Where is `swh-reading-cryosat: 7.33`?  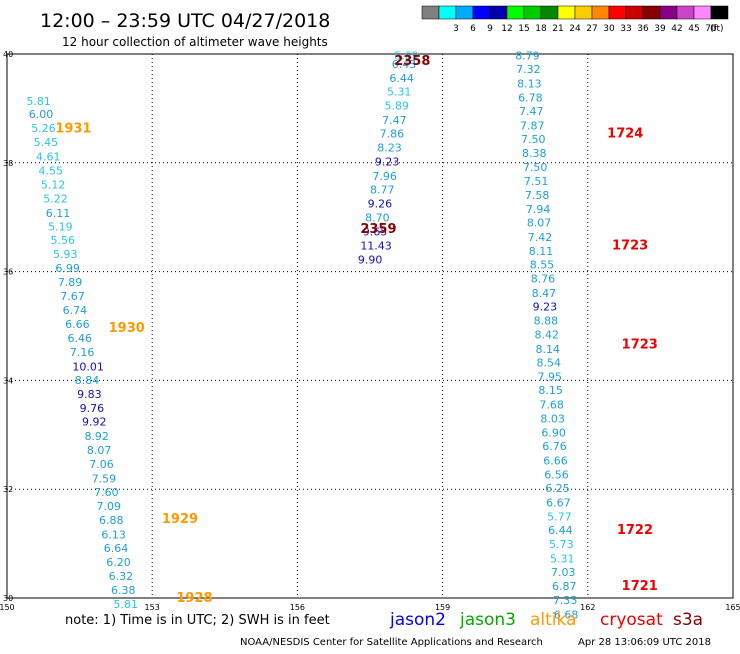 swh-reading-cryosat: 7.33 is located at coordinates (565, 600).